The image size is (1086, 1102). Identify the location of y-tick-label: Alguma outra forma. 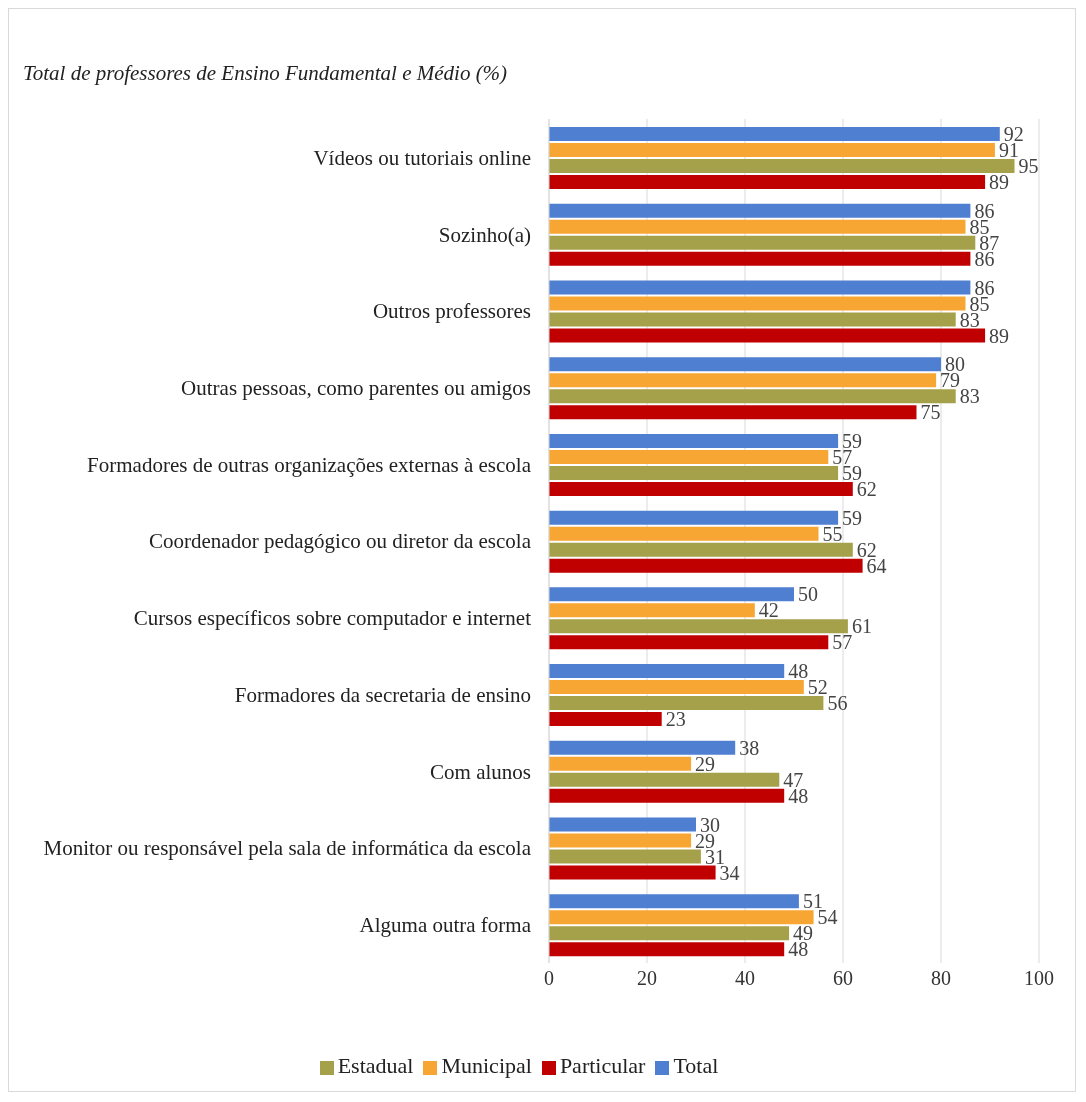
(445, 925).